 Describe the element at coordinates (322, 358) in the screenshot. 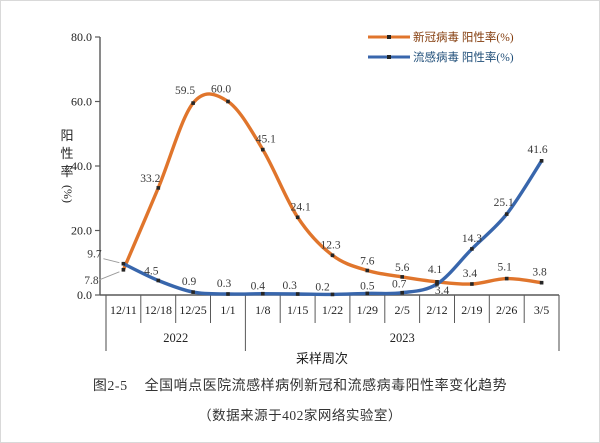

I see `x-axis-title: 采样周次` at that location.